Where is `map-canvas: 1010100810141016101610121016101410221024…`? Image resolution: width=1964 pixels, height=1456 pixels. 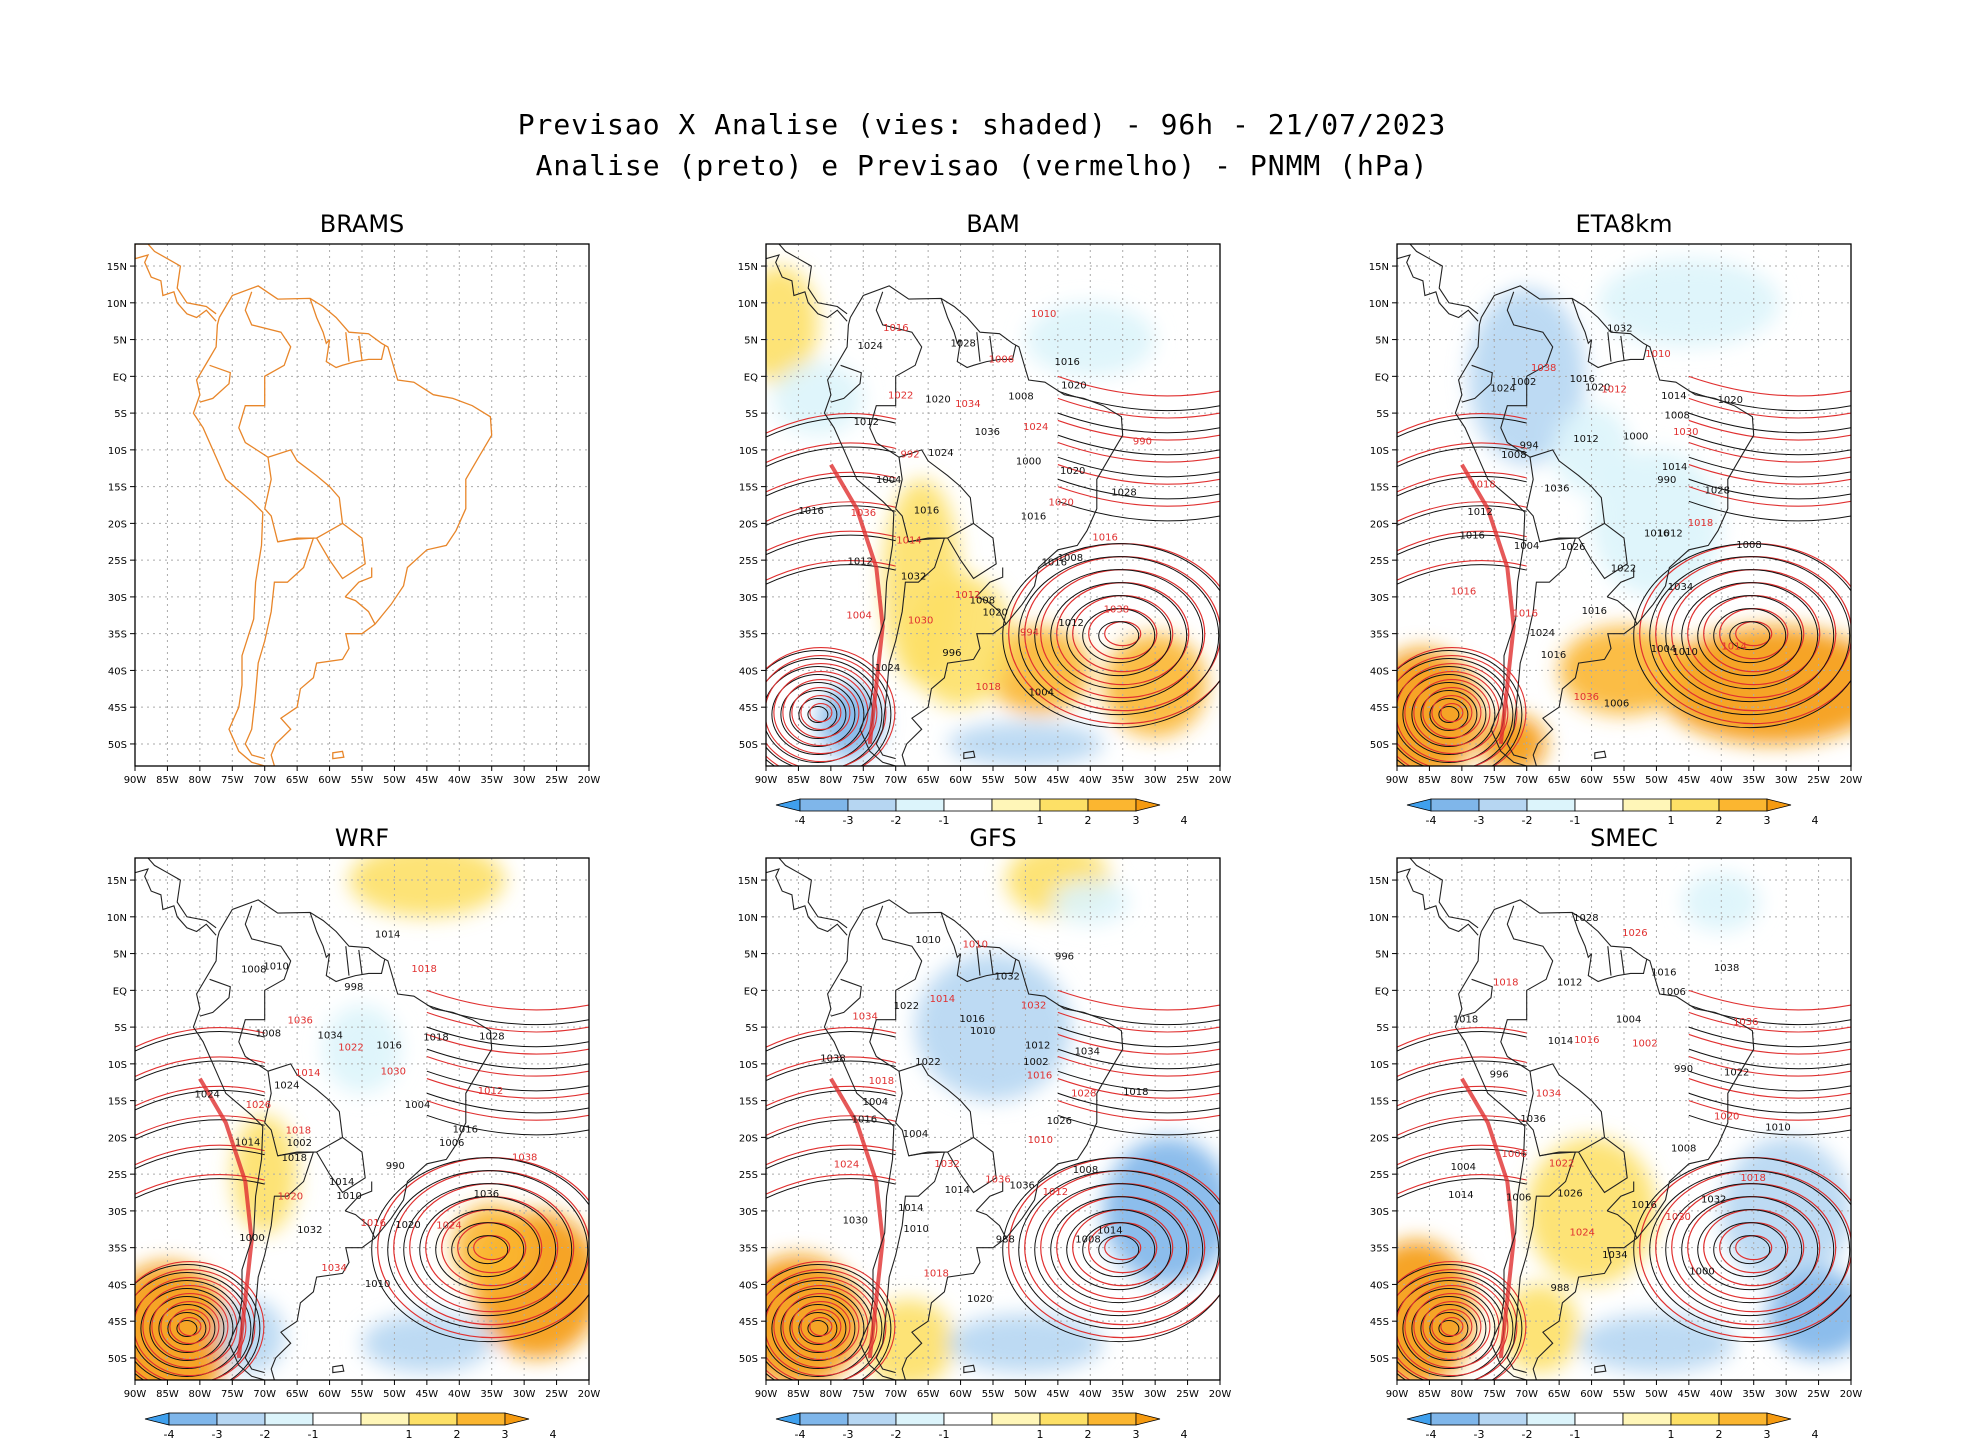 map-canvas: 1010100810141016101610121016101410221024… is located at coordinates (1615, 535).